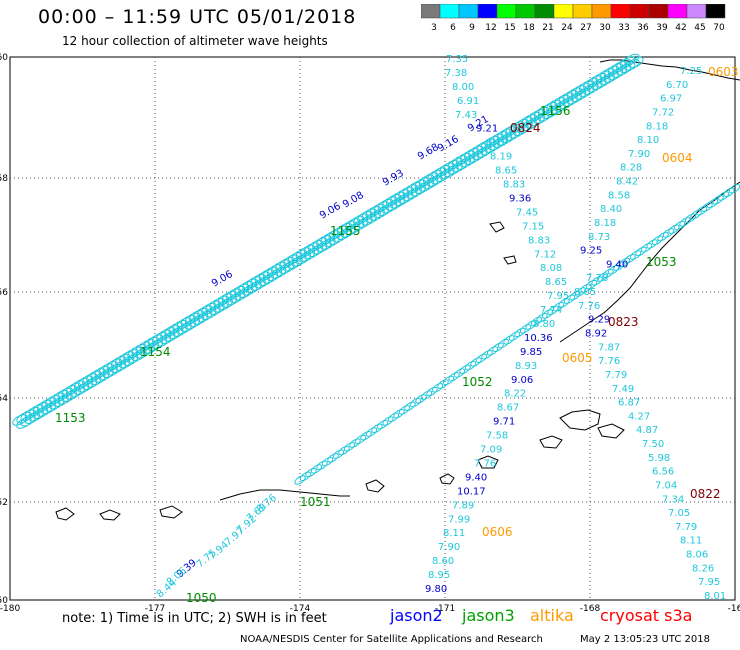 This screenshot has width=740, height=650. I want to click on right-track-value: 8.01, so click(715, 596).